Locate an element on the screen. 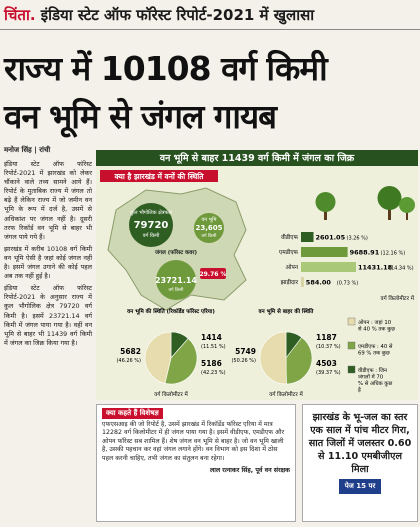 The height and width of the screenshot is (527, 420). bar-category: एमडीएफ is located at coordinates (288, 252).